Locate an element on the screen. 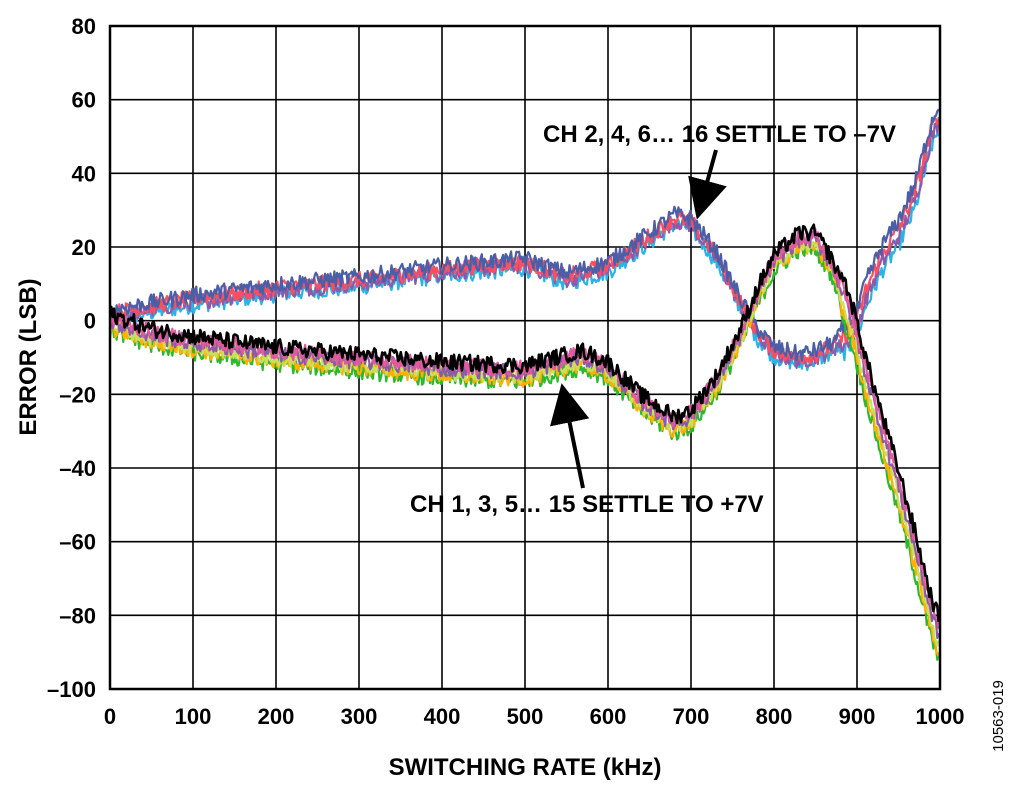 The height and width of the screenshot is (787, 1024). y-tick-label: 60 is located at coordinates (84, 100).